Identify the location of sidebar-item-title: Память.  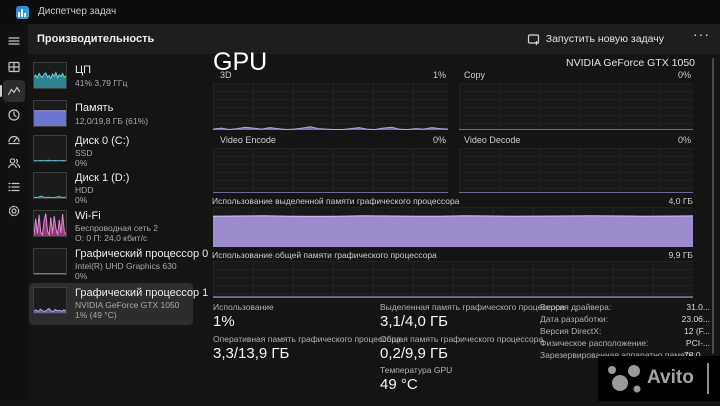
(94, 108).